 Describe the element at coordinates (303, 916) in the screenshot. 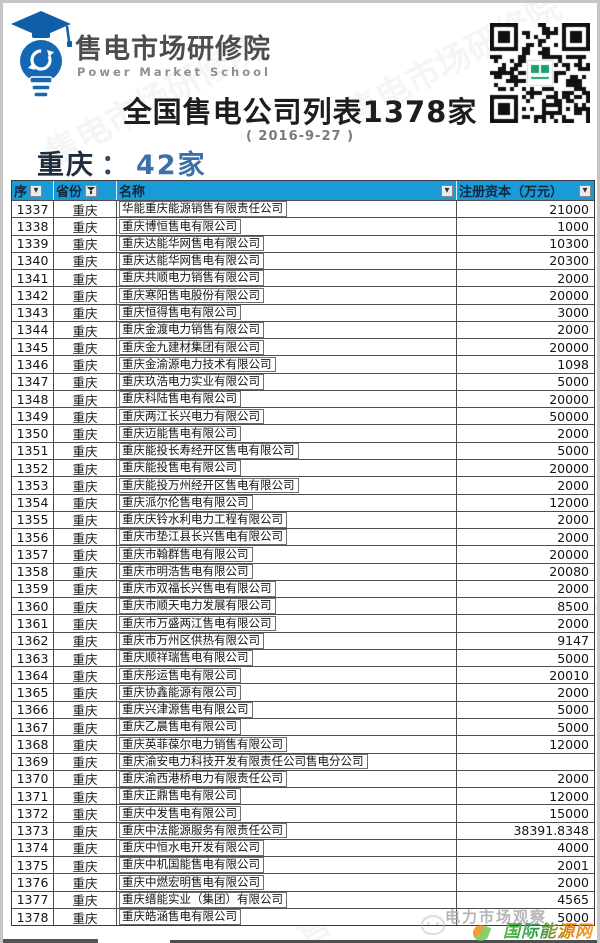

I see `table-row: 1378重庆重庆皓涵售电有限公司5000` at that location.